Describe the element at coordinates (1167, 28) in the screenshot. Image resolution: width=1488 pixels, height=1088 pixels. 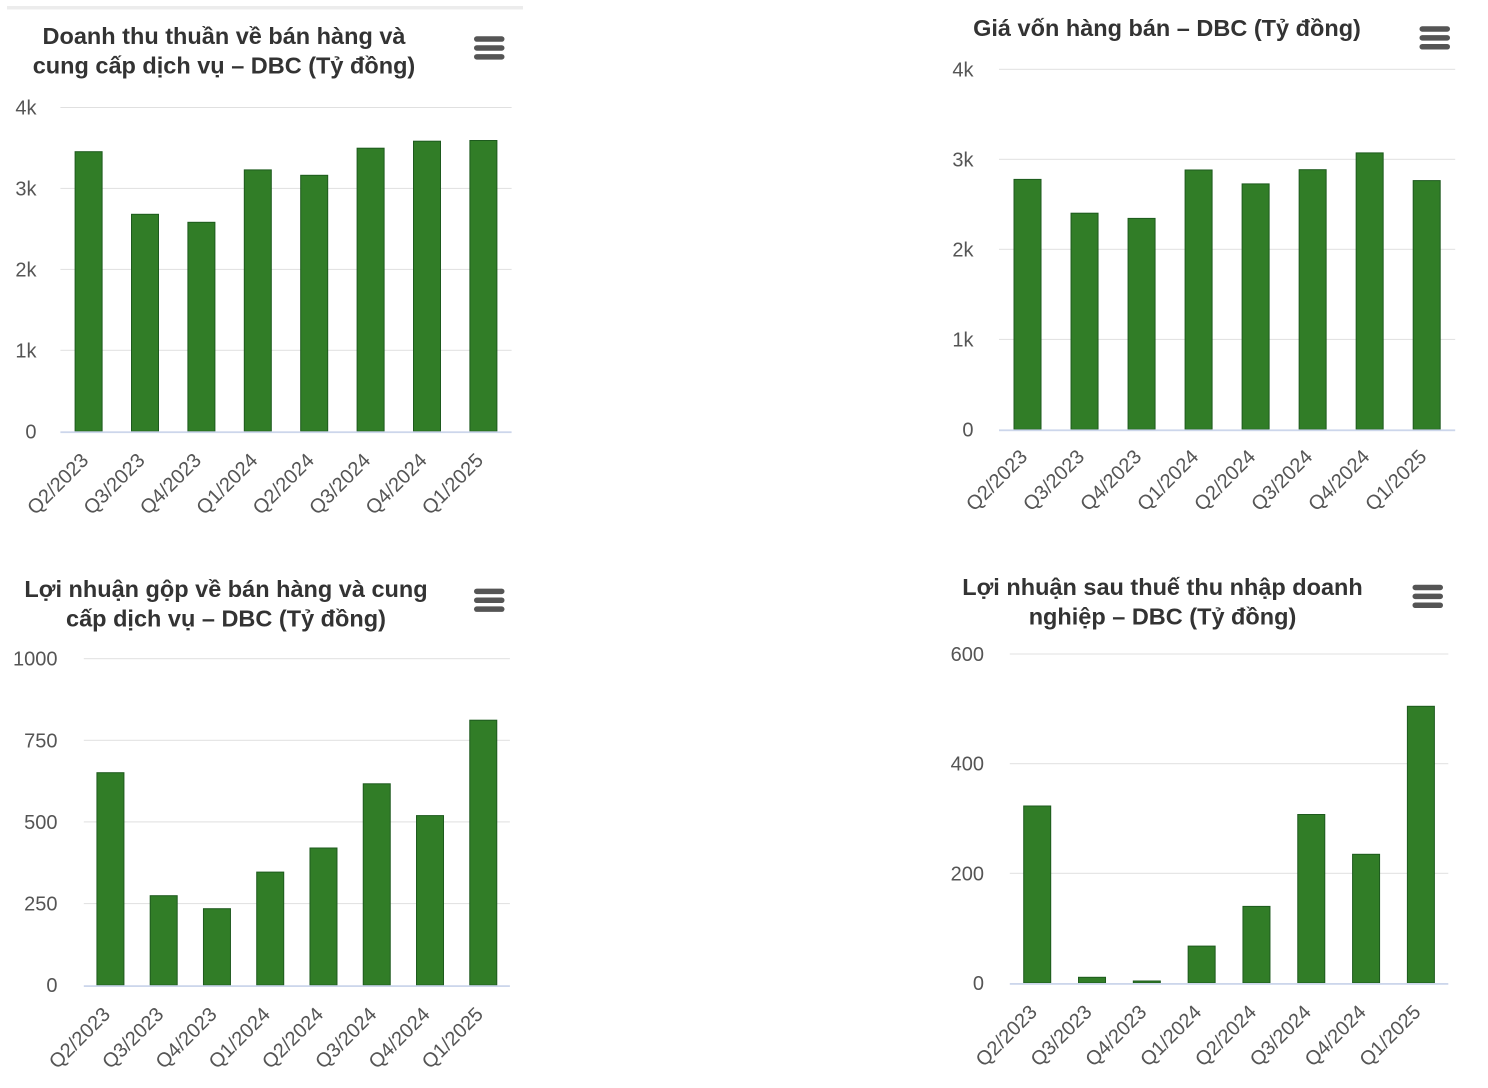
I see `svg-text:Giá vốn hàng bán – DBC (Tỷ đồn: Giá vốn hàng bán – DBC (Tỷ đồng)` at that location.